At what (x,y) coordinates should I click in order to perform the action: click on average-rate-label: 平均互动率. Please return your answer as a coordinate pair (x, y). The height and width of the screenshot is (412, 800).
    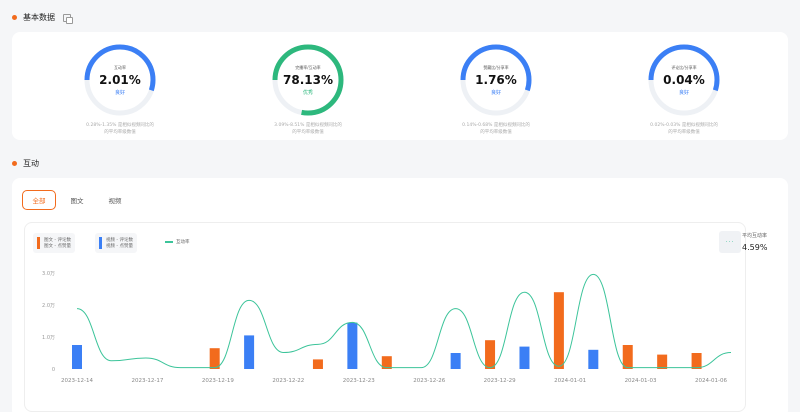
    Looking at the image, I should click on (755, 236).